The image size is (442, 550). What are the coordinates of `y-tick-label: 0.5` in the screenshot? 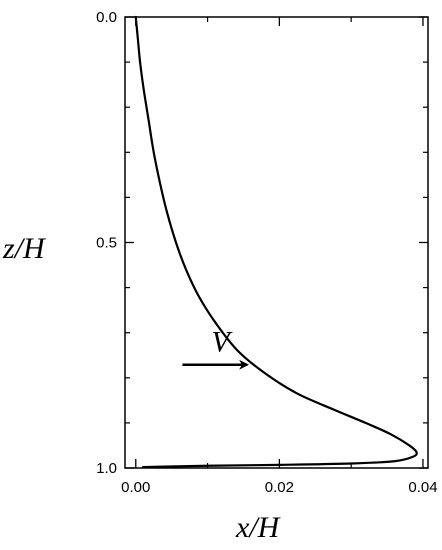 It's located at (106, 243).